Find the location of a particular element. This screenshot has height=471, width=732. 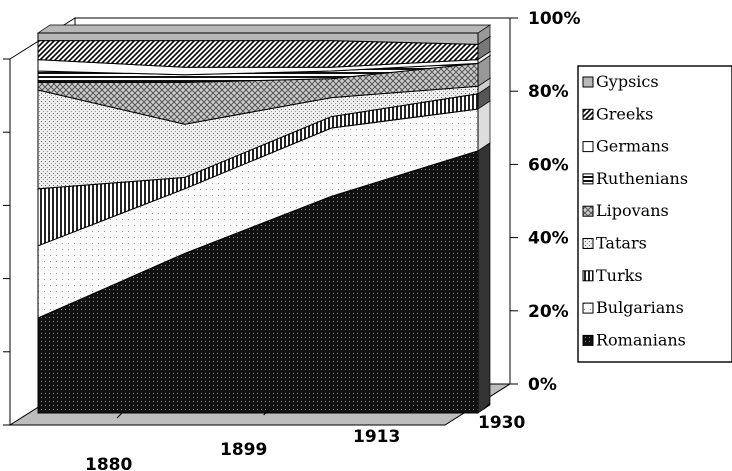

legend-box is located at coordinates (654, 214).